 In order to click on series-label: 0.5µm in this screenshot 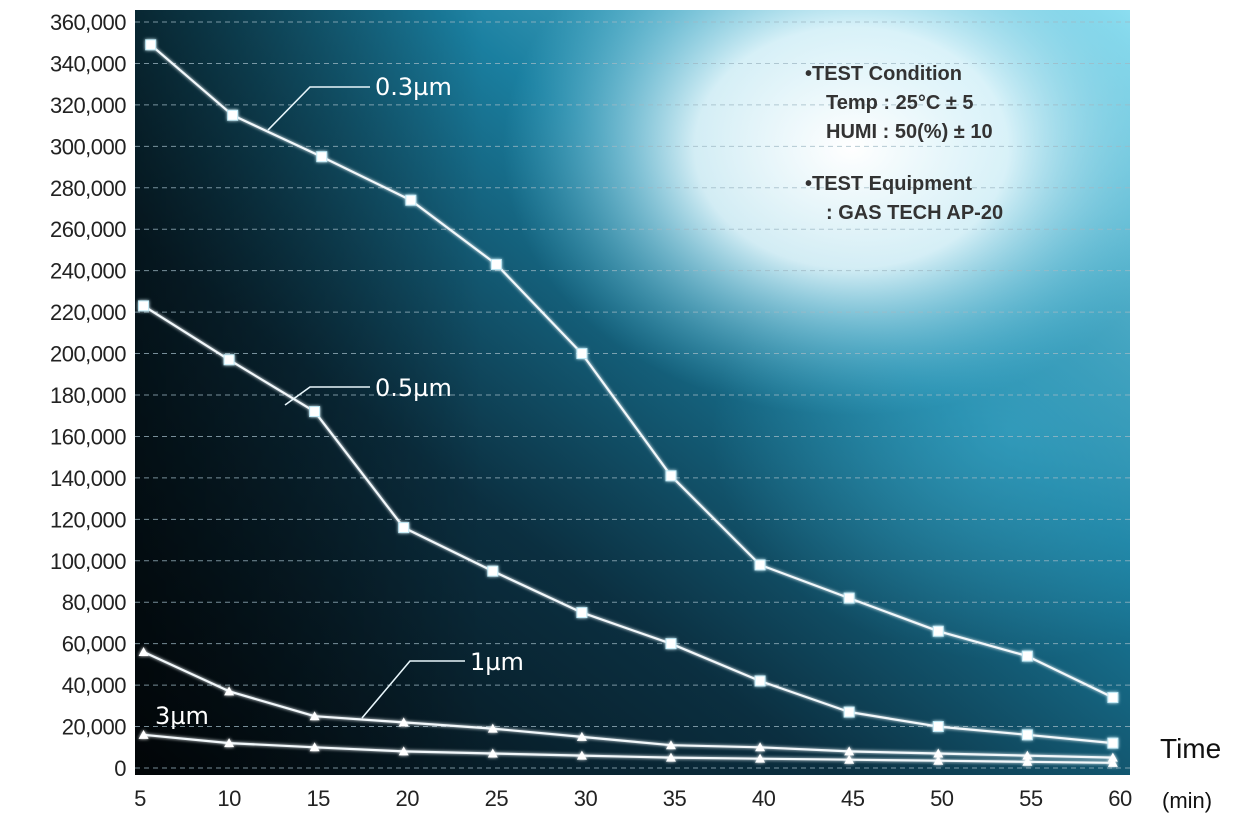, I will do `click(413, 388)`.